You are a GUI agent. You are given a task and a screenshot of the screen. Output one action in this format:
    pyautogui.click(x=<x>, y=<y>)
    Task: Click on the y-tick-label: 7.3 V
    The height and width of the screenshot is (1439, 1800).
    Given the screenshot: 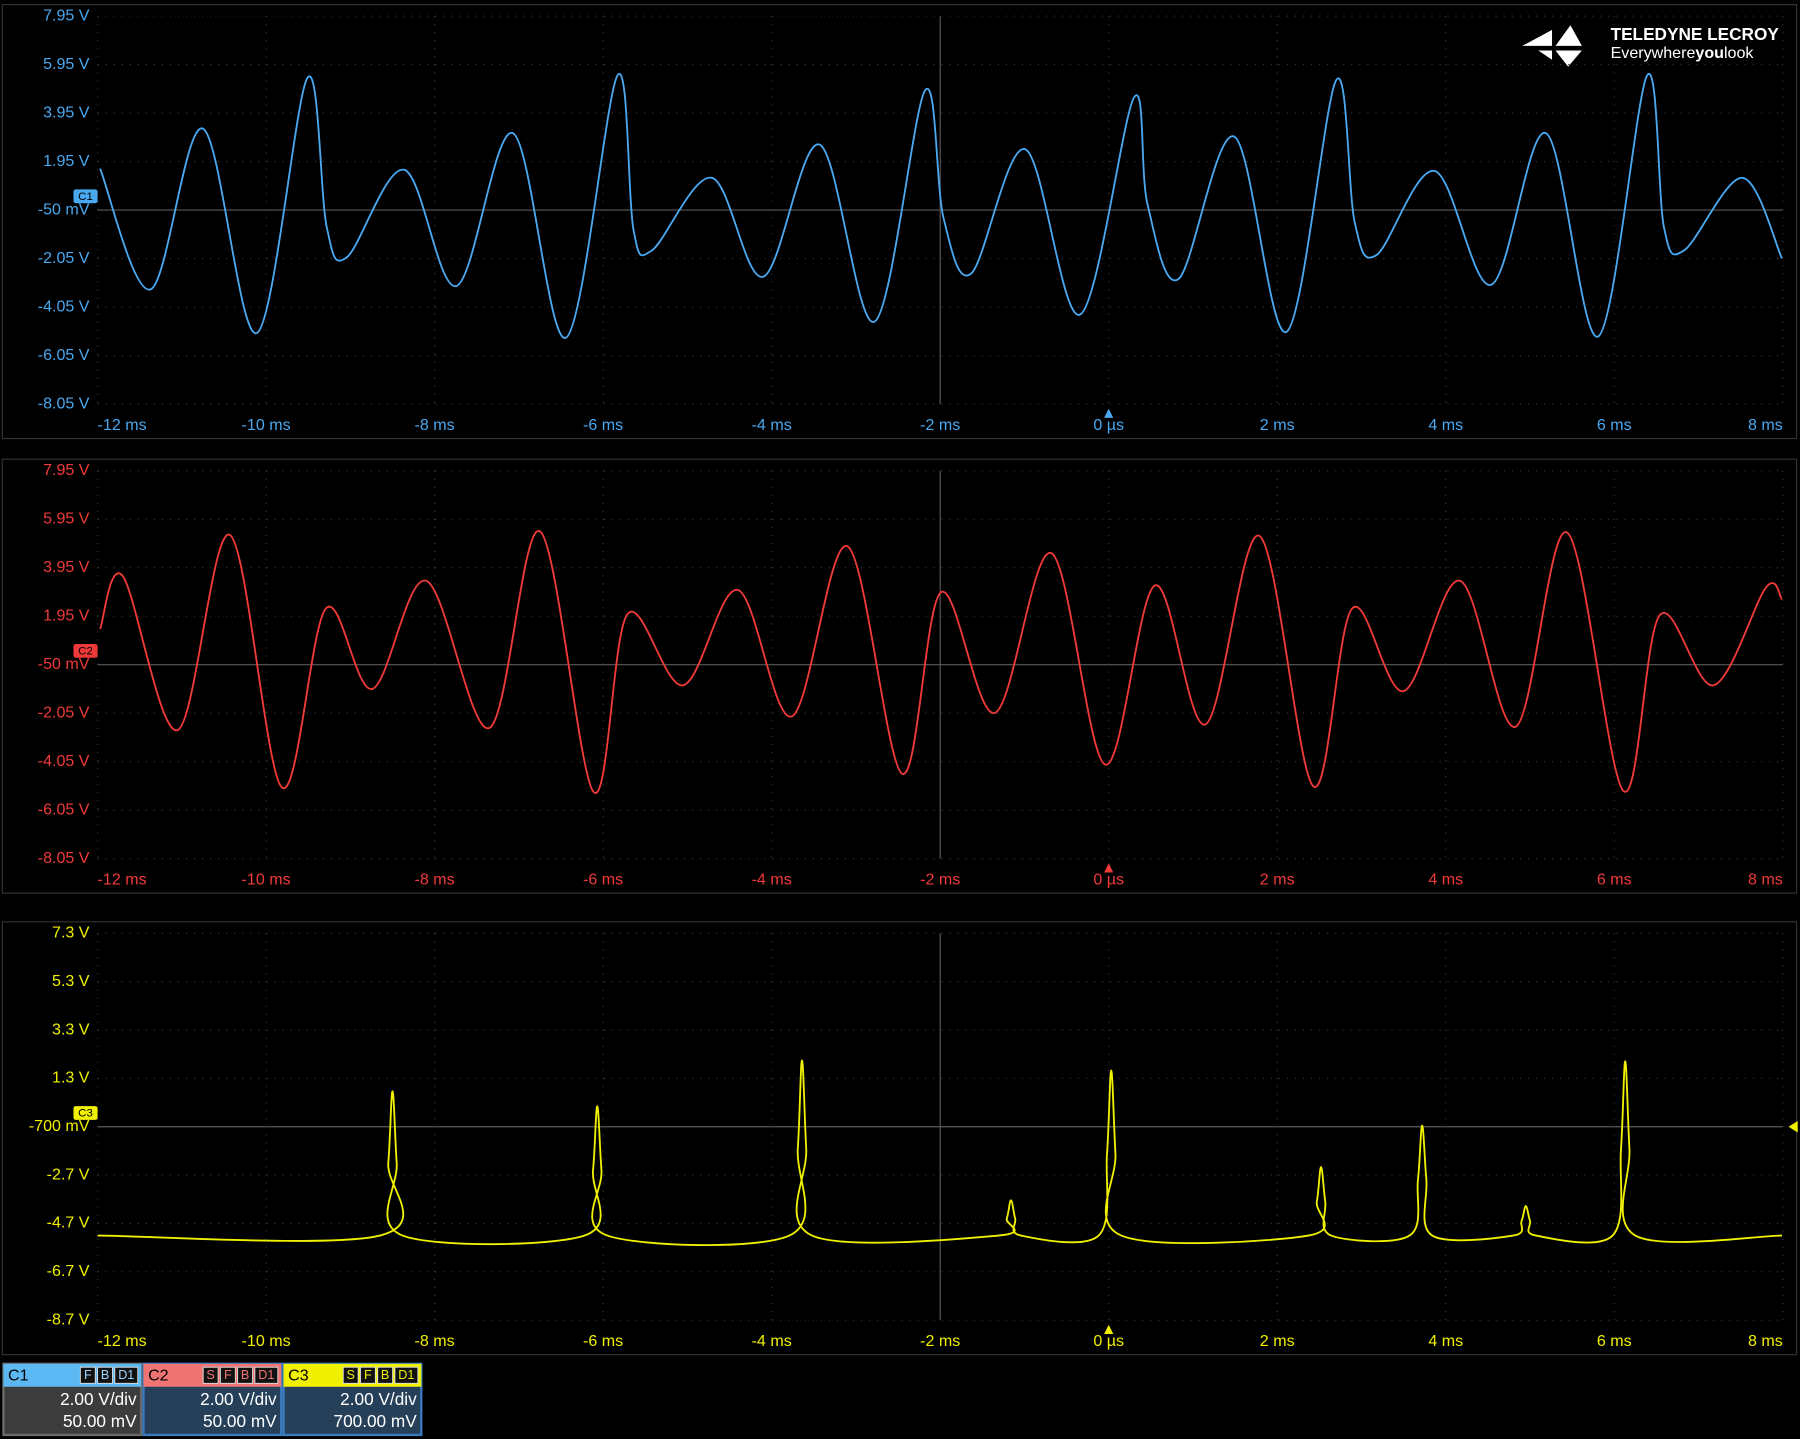 What is the action you would take?
    pyautogui.click(x=71, y=933)
    